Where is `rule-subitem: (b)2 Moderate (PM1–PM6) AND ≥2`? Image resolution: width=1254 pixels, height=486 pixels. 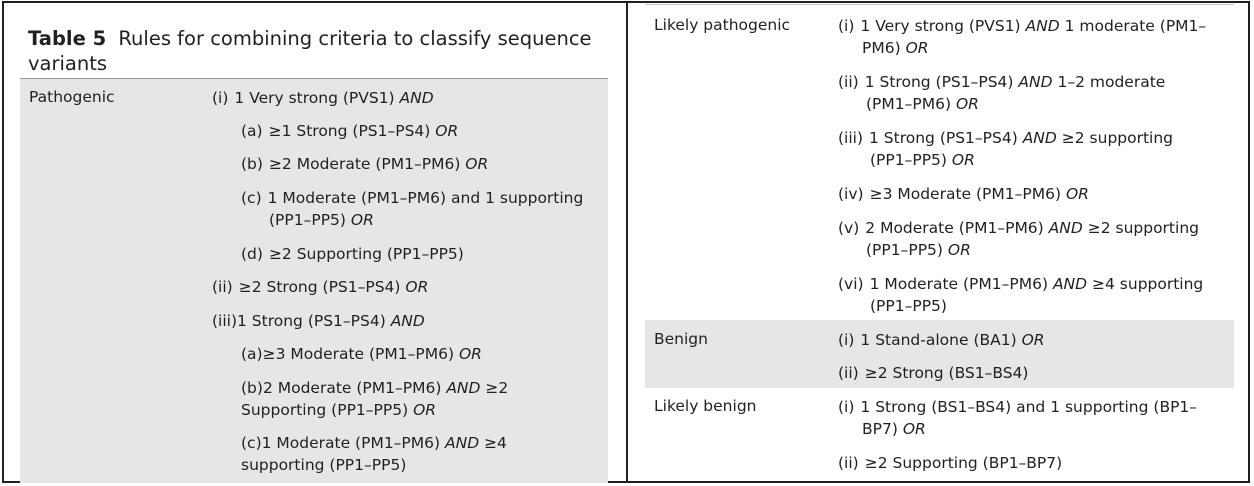 rule-subitem: (b)2 Moderate (PM1–PM6) AND ≥2 is located at coordinates (375, 388).